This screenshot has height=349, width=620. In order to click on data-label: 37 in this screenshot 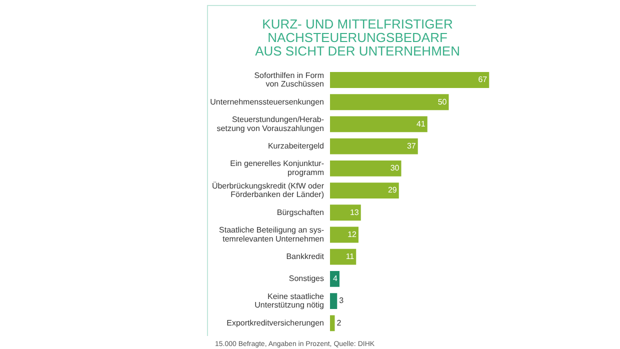, I will do `click(411, 146)`.